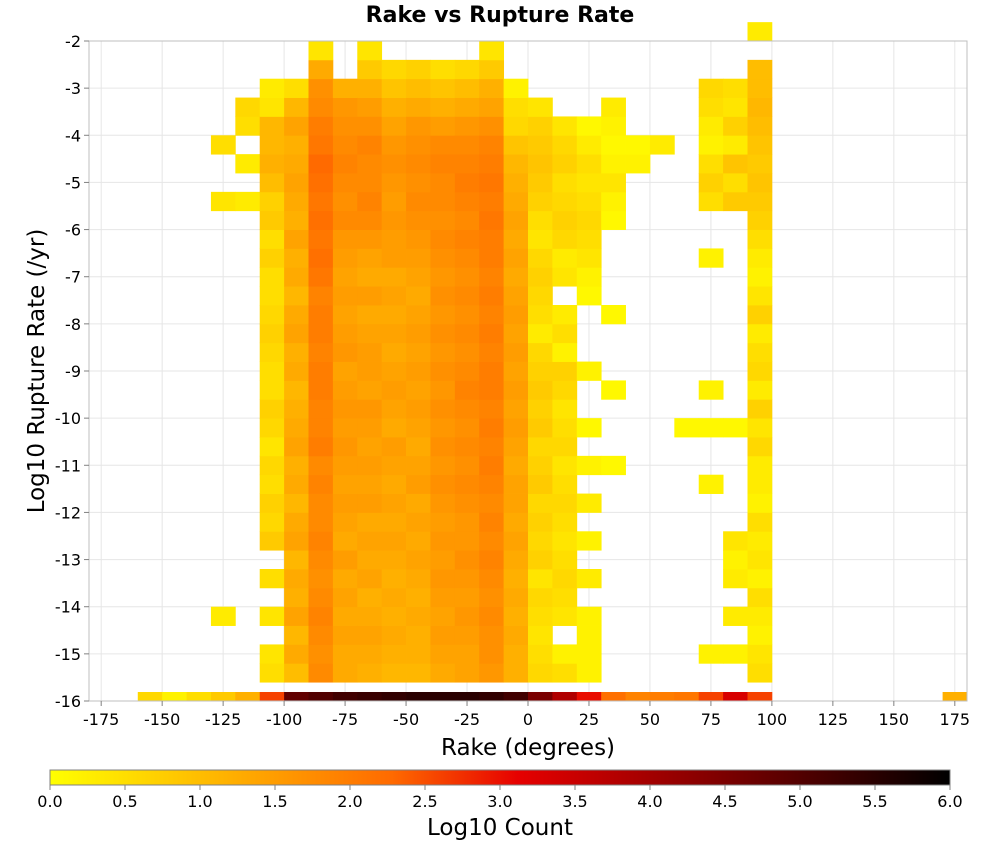 The width and height of the screenshot is (1000, 850). I want to click on x-tick-label: 150, so click(894, 719).